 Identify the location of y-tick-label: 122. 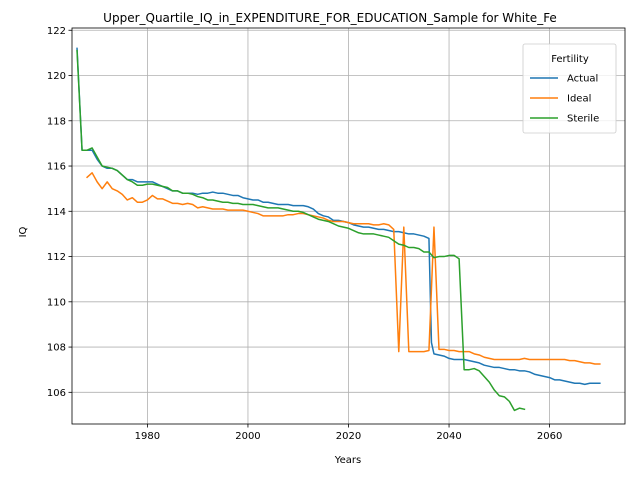
(56, 31).